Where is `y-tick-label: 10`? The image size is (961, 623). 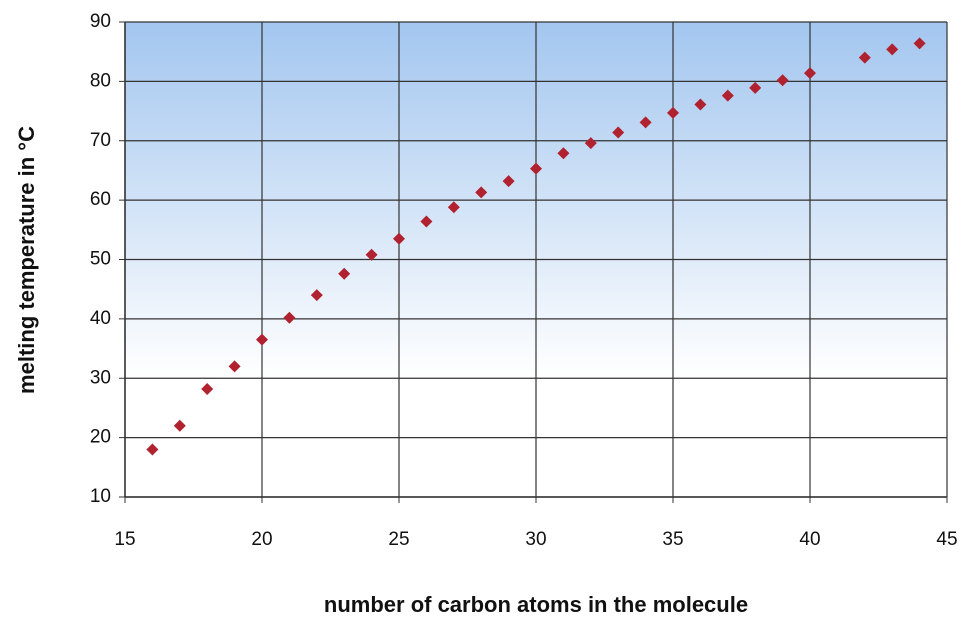
y-tick-label: 10 is located at coordinates (100, 496).